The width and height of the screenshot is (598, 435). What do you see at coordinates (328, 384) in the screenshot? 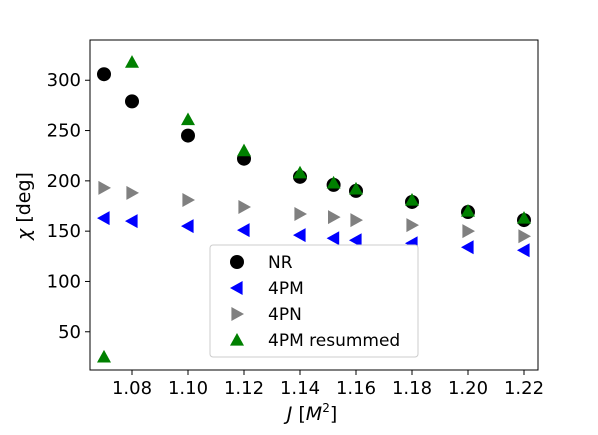
I see `x-axis: 1.08 1.10 1.12 1.14 1.16 1.18 1.20 1.22` at bounding box center [328, 384].